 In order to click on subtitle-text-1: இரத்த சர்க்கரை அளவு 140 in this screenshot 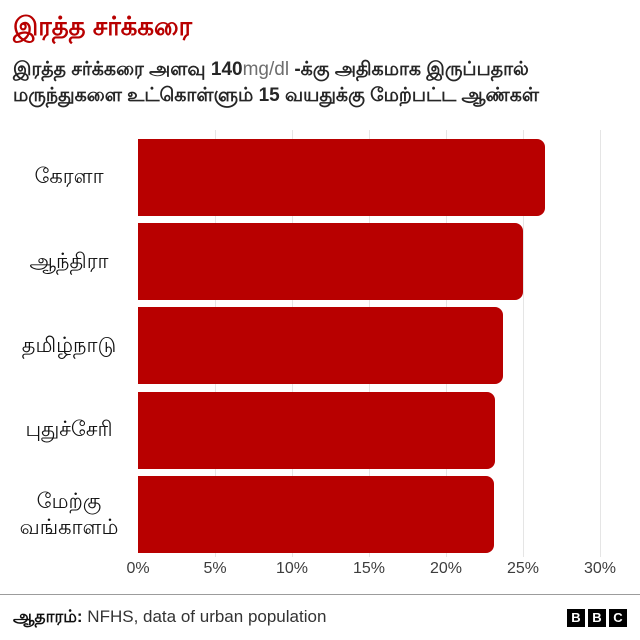, I will do `click(128, 69)`.